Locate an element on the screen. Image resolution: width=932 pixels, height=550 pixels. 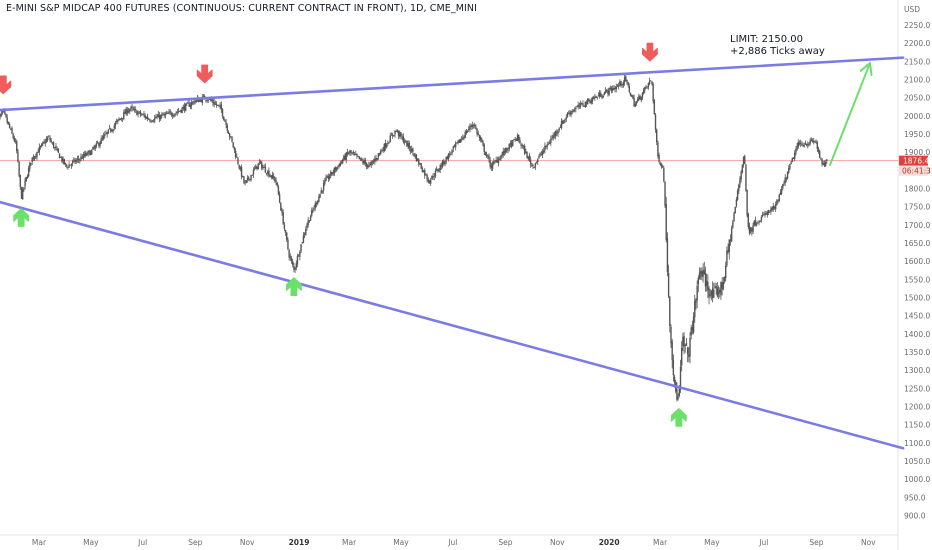
x-tick-label: Jul is located at coordinates (142, 542).